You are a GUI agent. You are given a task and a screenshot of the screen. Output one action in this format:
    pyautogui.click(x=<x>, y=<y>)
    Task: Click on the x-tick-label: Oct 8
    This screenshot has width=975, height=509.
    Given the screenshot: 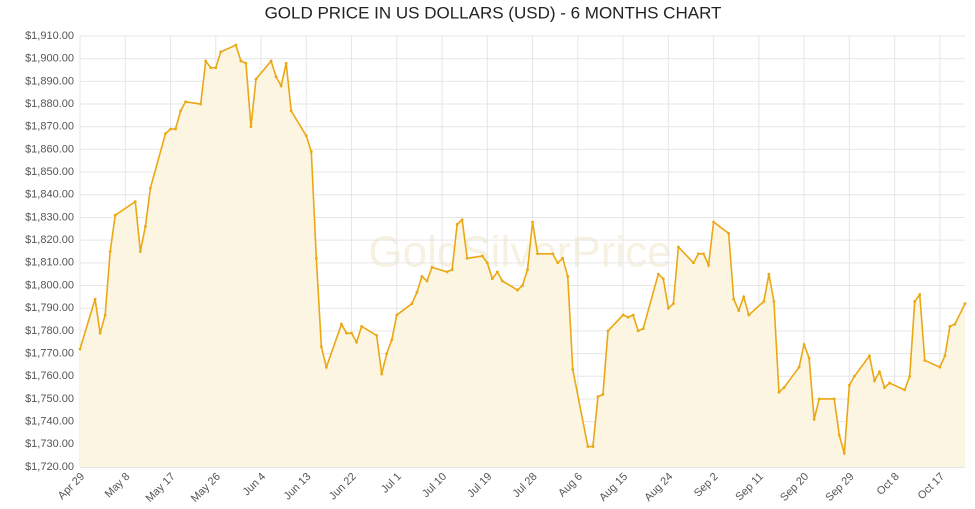 What is the action you would take?
    pyautogui.click(x=888, y=484)
    